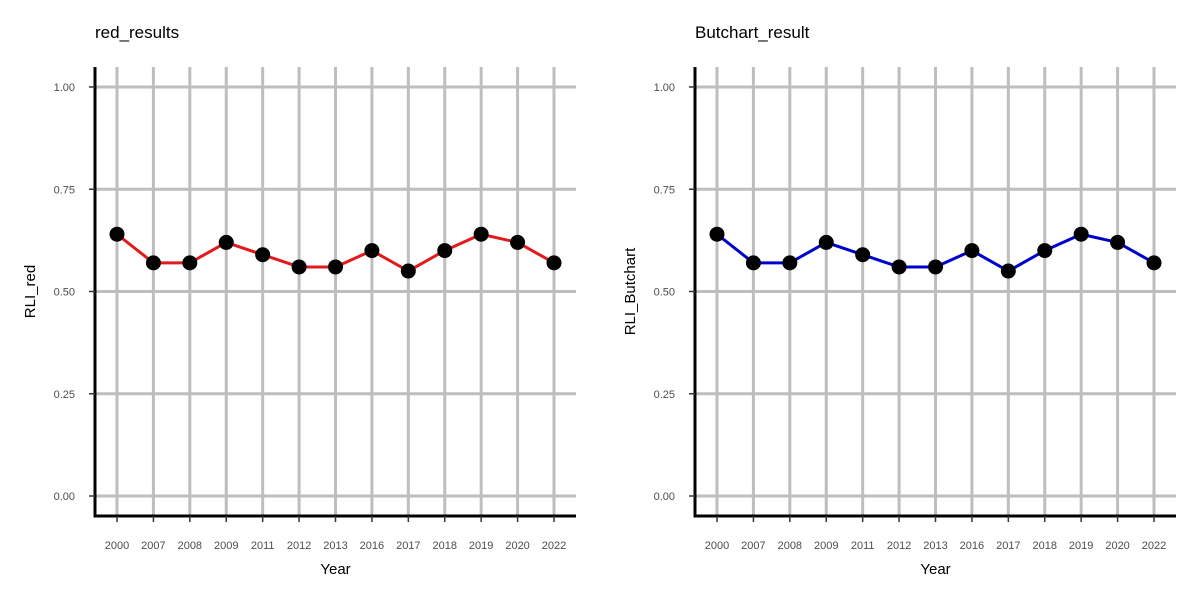  What do you see at coordinates (30, 291) in the screenshot?
I see `y-axis-title: RLI_red` at bounding box center [30, 291].